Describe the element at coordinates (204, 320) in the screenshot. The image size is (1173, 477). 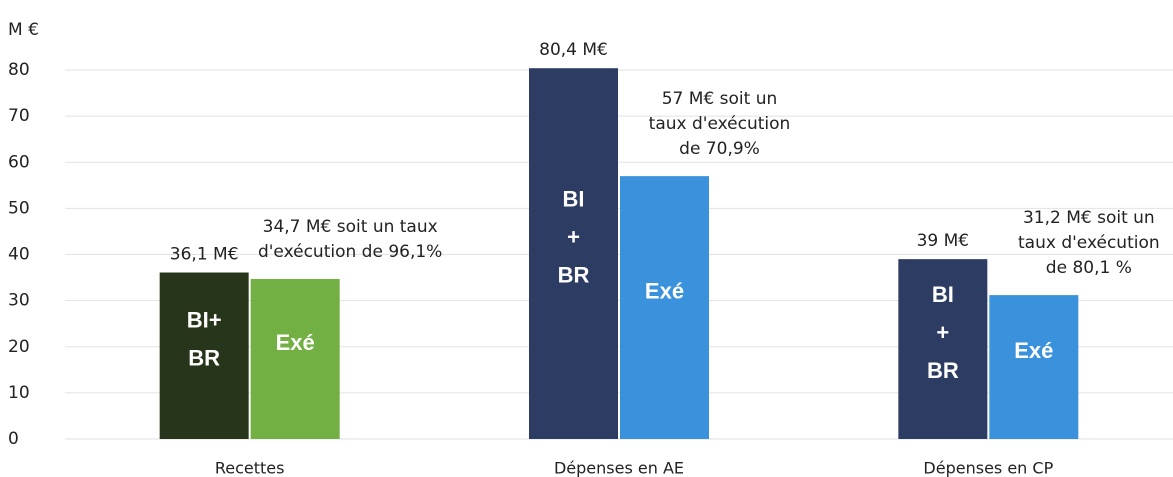
I see `bar-label: BI+` at that location.